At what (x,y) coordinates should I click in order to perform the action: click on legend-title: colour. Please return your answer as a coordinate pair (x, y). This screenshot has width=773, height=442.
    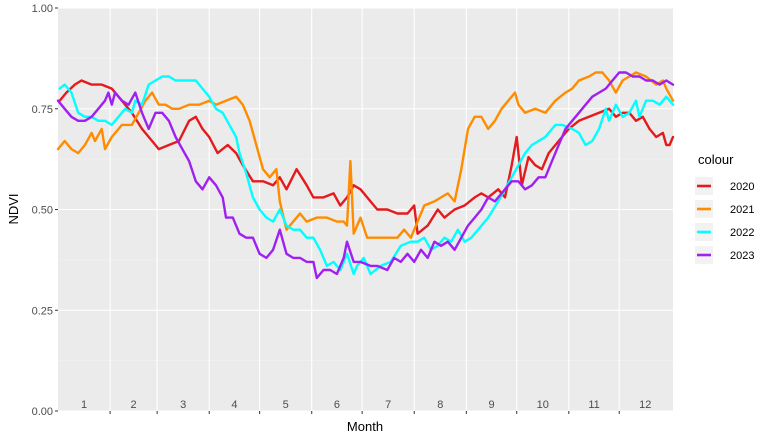
    Looking at the image, I should click on (716, 159).